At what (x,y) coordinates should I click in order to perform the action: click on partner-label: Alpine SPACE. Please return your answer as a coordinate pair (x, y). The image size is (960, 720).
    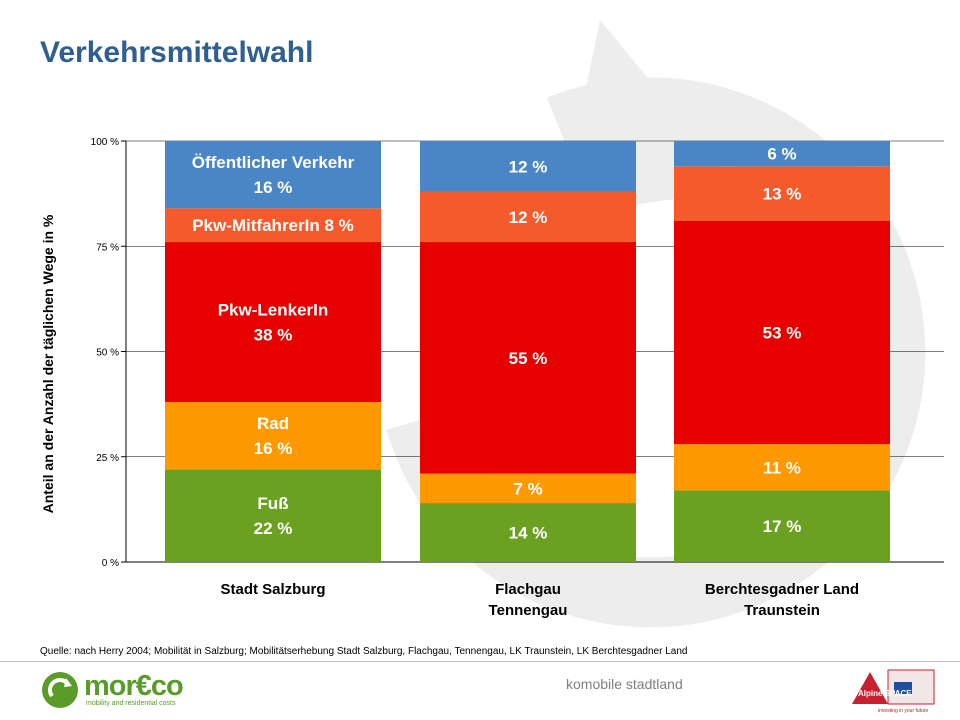
    Looking at the image, I should click on (885, 693).